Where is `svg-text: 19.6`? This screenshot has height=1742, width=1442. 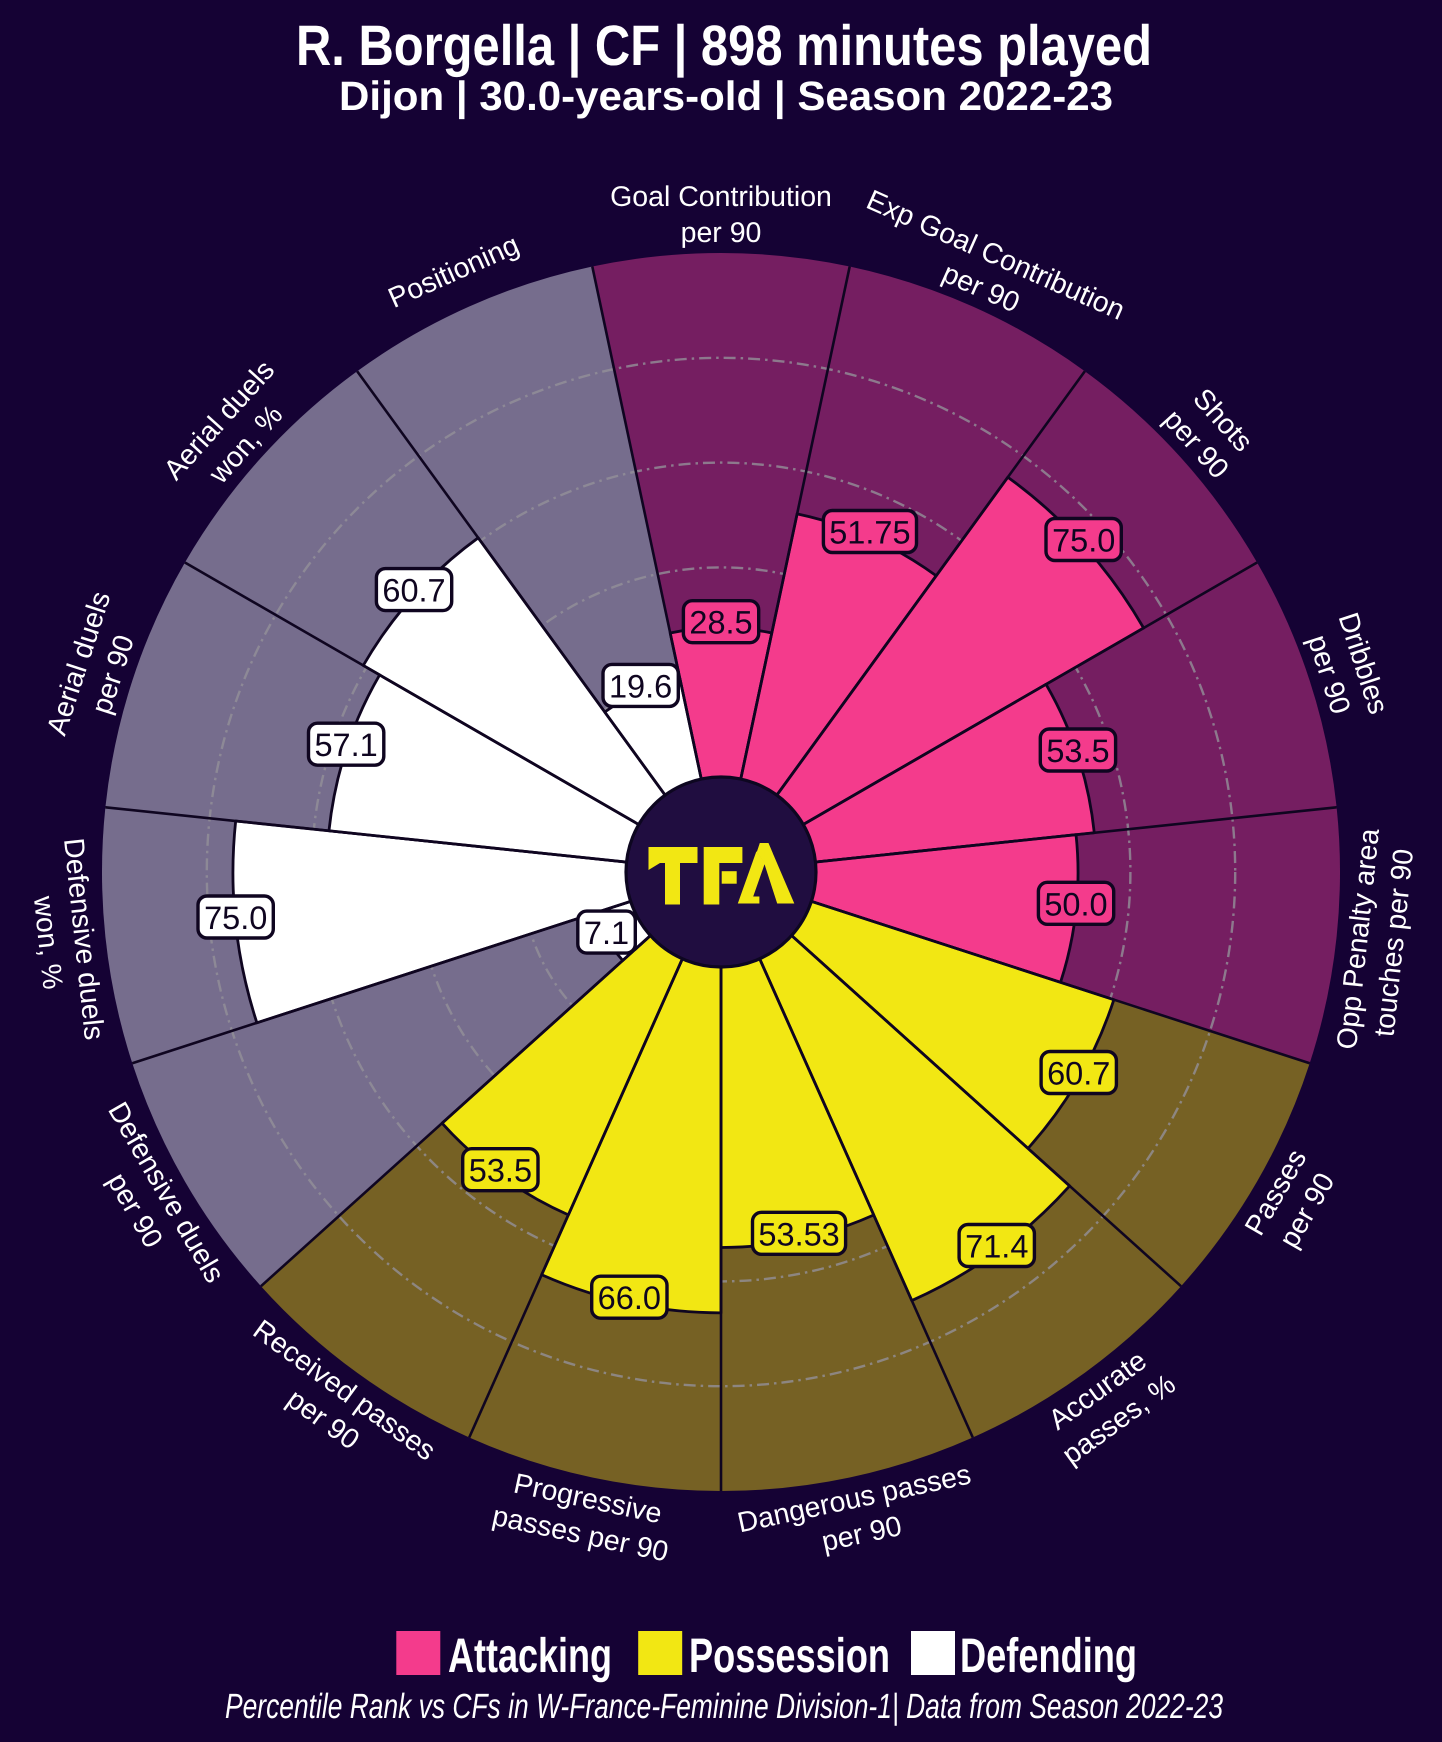
svg-text: 19.6 is located at coordinates (640, 686).